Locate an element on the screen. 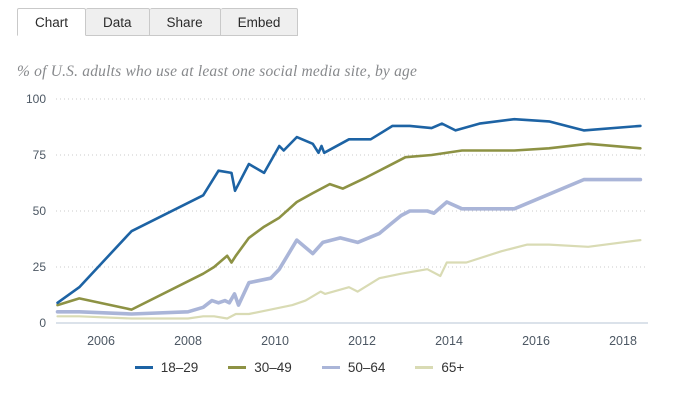 Image resolution: width=677 pixels, height=405 pixels. legend-label: 65+ is located at coordinates (453, 367).